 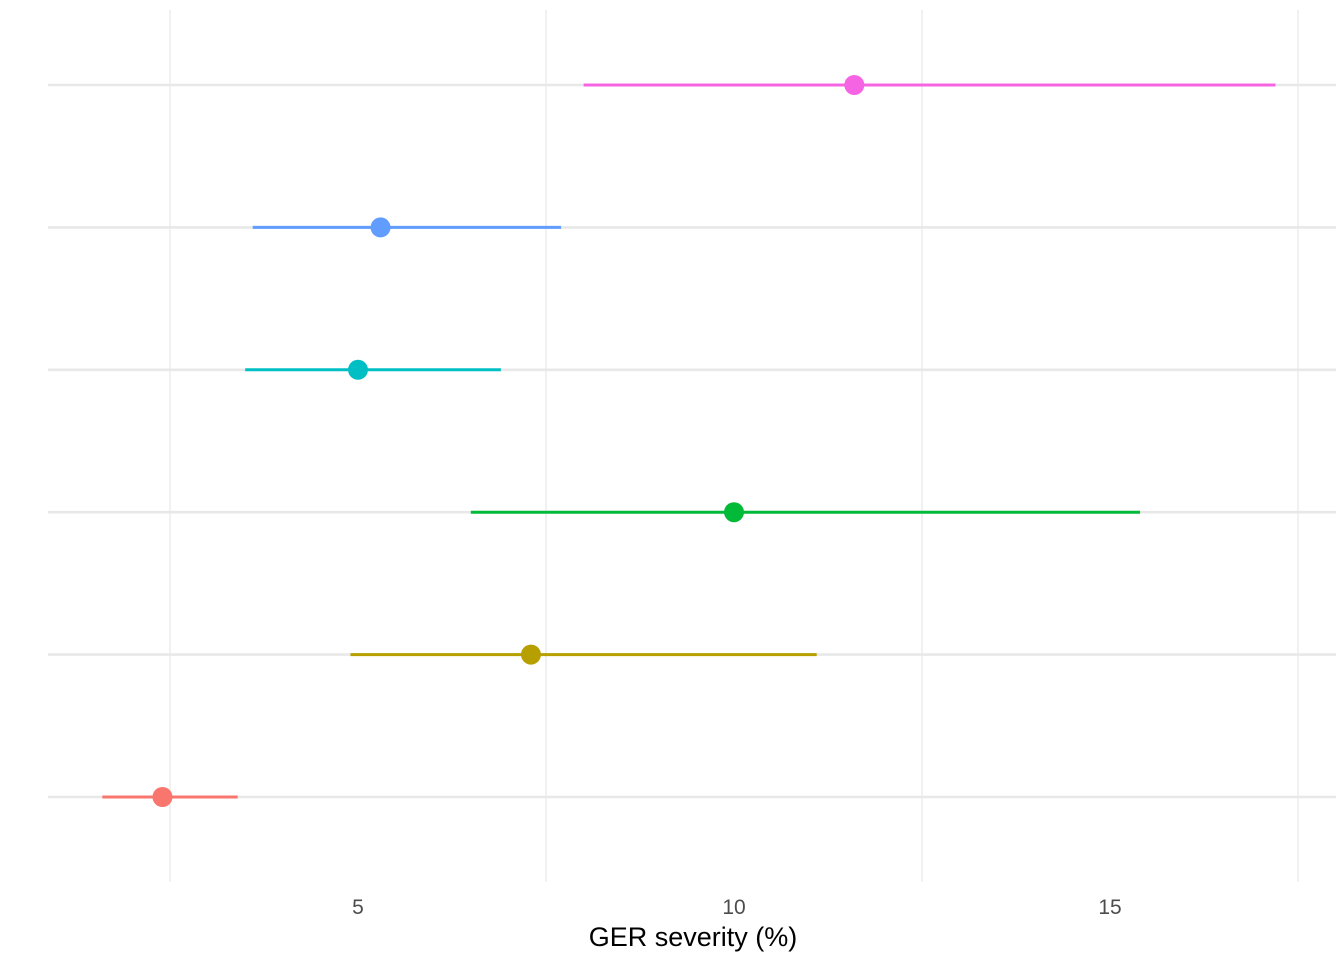 I want to click on x-axis-title: GER severity (%), so click(x=693, y=937).